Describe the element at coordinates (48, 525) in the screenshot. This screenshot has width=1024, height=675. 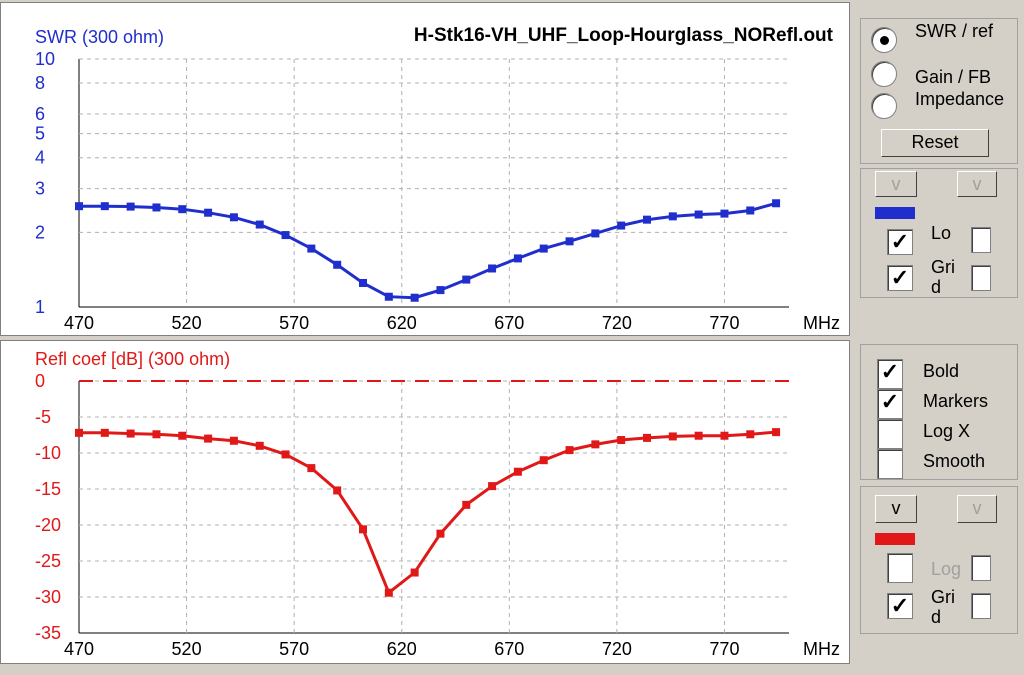
I see `y-tick-label: -20` at that location.